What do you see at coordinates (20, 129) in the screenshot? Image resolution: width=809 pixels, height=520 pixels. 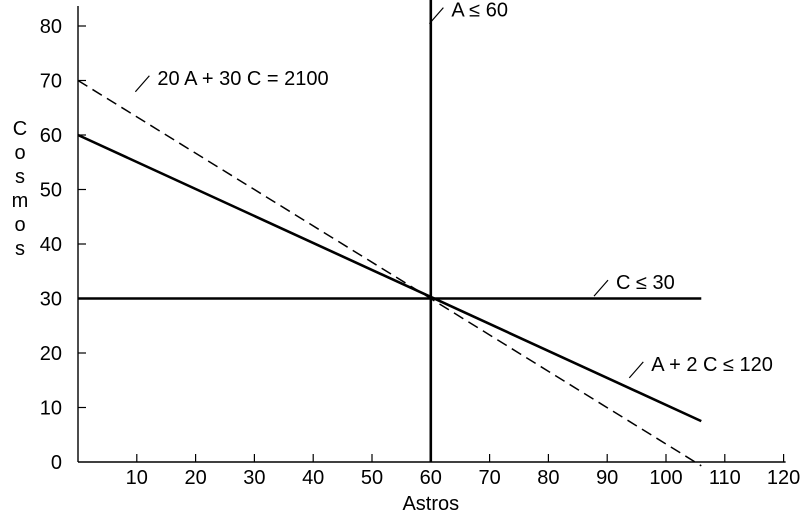 I see `y-axis-title-letter: C` at bounding box center [20, 129].